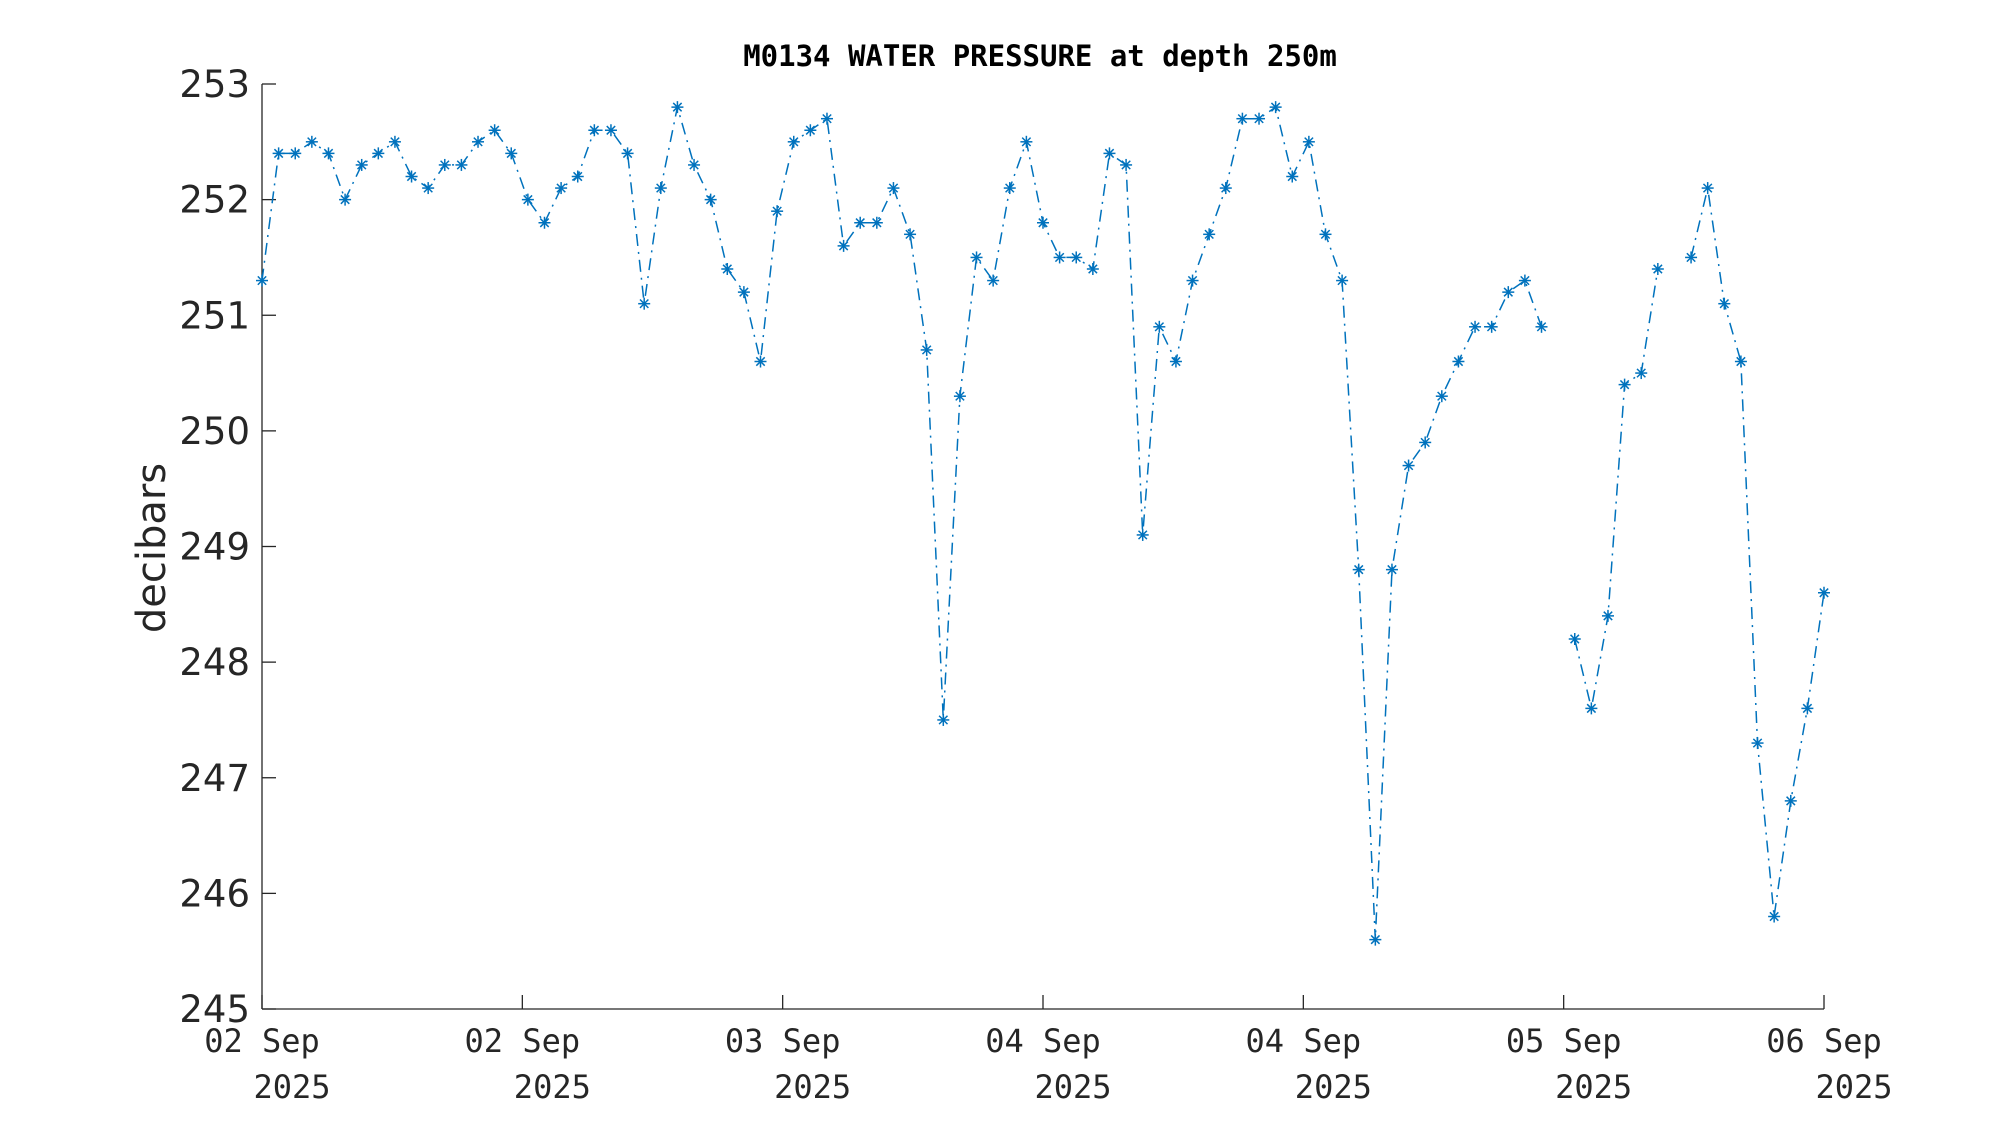 The width and height of the screenshot is (2000, 1125). What do you see at coordinates (214, 1009) in the screenshot?
I see `y-tick-label: 245` at bounding box center [214, 1009].